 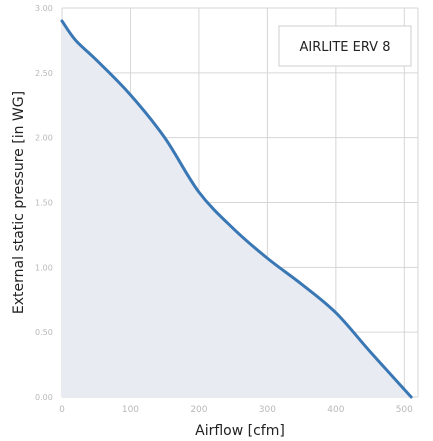 I want to click on legend-label: AIRLITE ERV 8, so click(x=345, y=47).